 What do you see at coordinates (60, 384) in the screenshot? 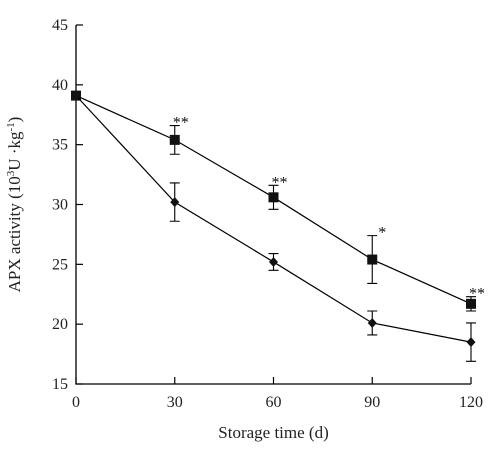
I see `y-tick-label: 15` at bounding box center [60, 384].